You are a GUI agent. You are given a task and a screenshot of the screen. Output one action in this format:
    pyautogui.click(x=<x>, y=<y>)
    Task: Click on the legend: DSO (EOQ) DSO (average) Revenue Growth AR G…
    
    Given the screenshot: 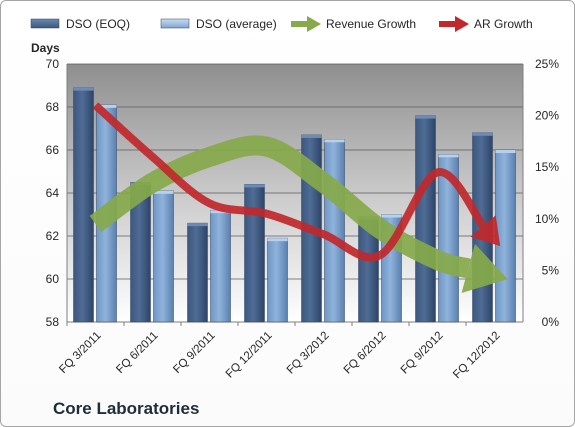 What is the action you would take?
    pyautogui.click(x=281, y=24)
    